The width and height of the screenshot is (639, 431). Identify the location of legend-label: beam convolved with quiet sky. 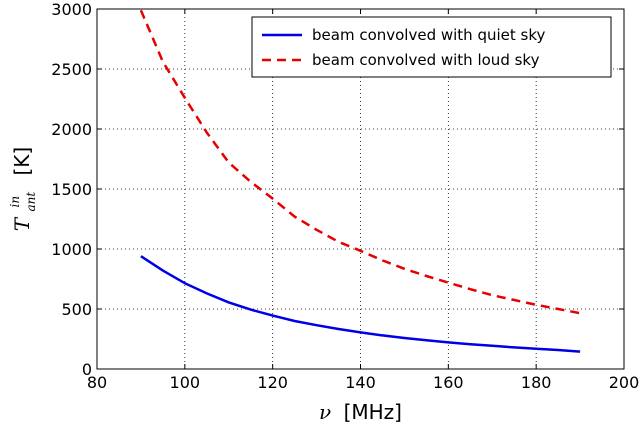
(429, 35).